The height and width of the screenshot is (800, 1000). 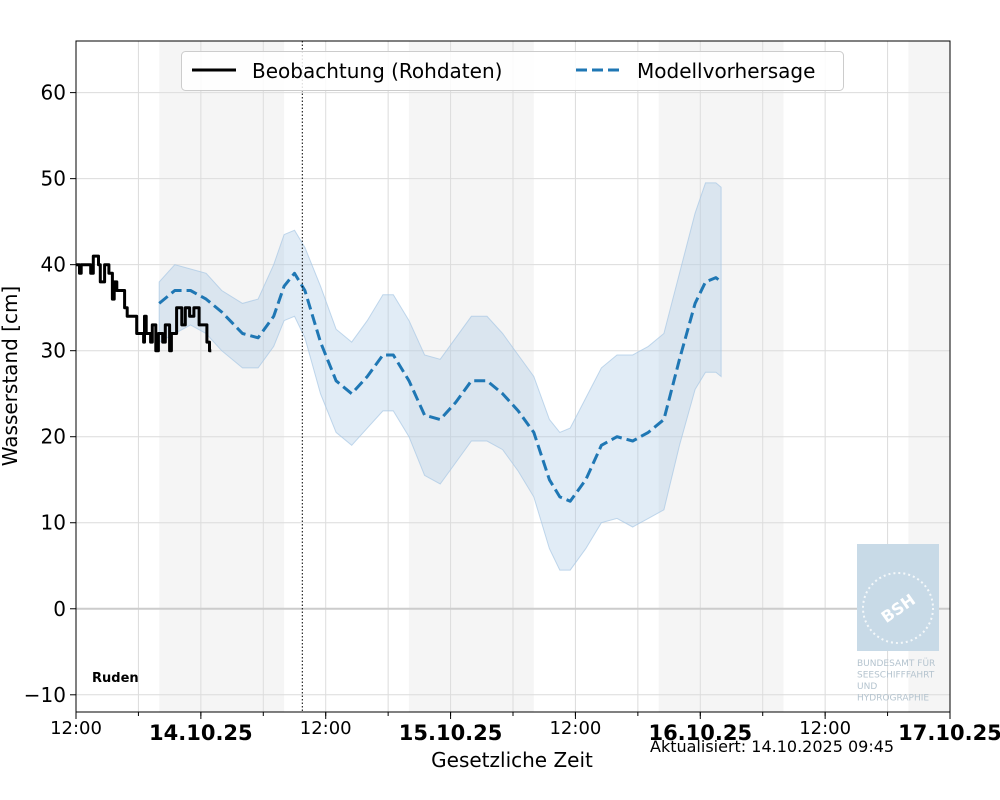 I want to click on y-tick-label: 50, so click(x=53, y=179).